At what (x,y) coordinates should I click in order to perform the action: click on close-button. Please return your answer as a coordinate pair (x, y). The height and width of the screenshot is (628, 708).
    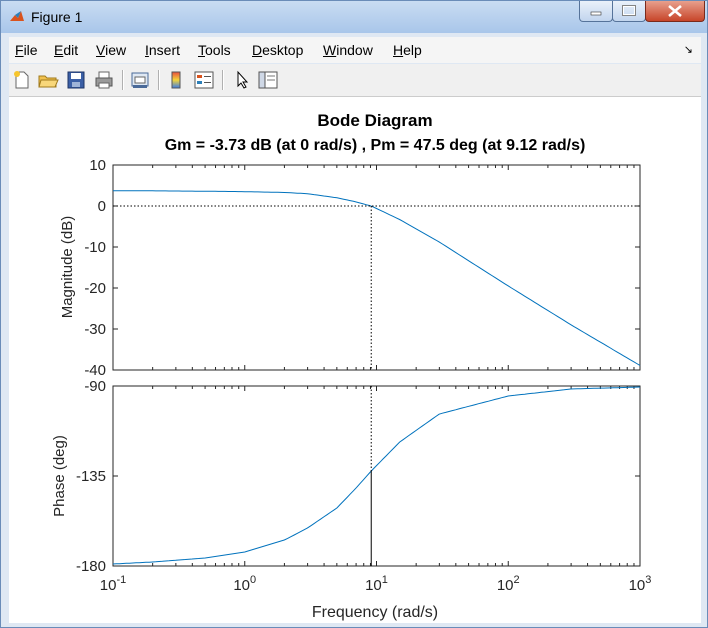
    Looking at the image, I should click on (675, 11).